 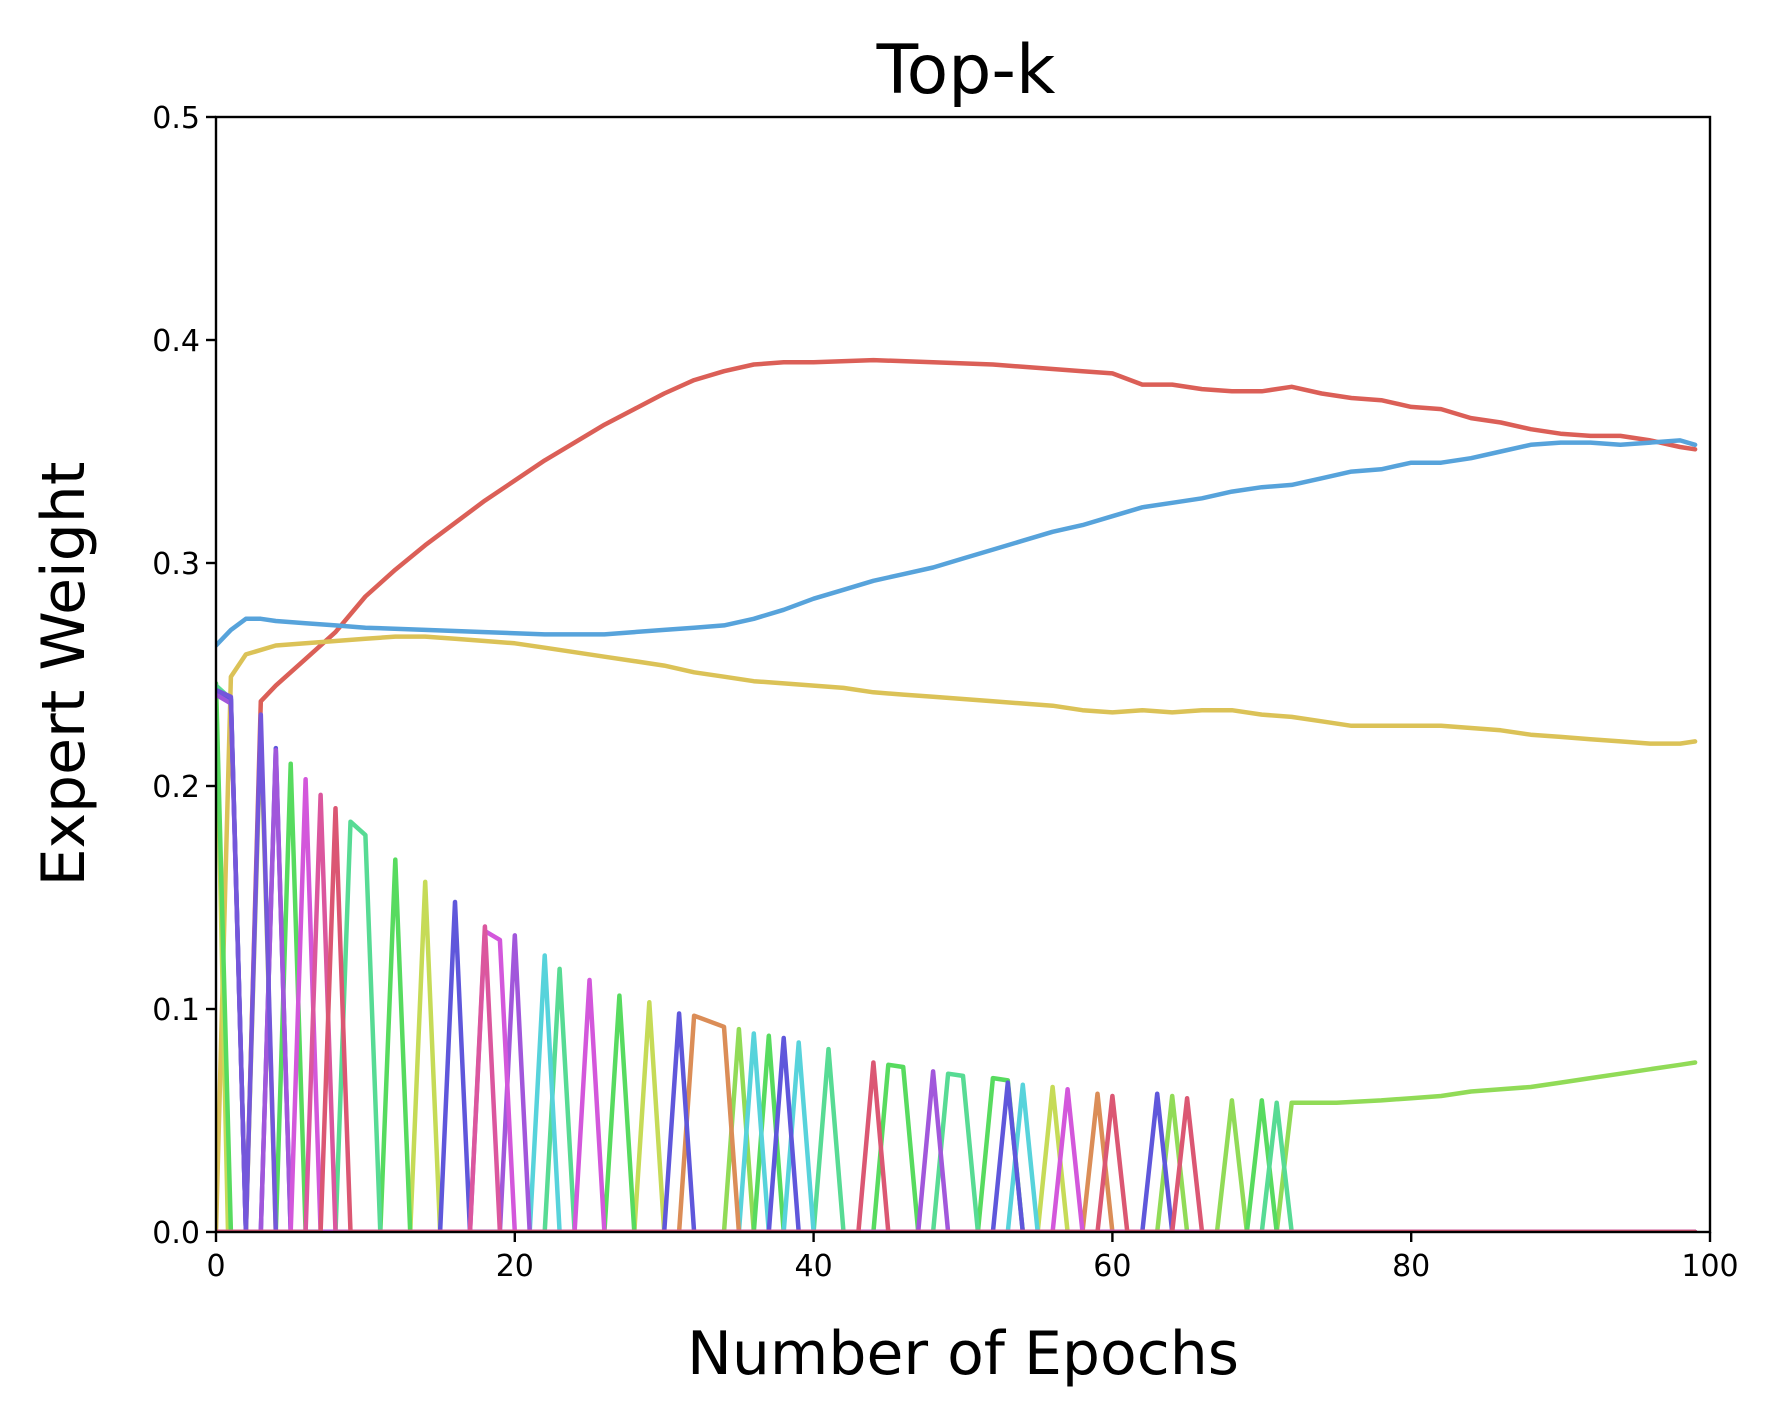 What do you see at coordinates (176, 1233) in the screenshot?
I see `y-tick-label: 0.0` at bounding box center [176, 1233].